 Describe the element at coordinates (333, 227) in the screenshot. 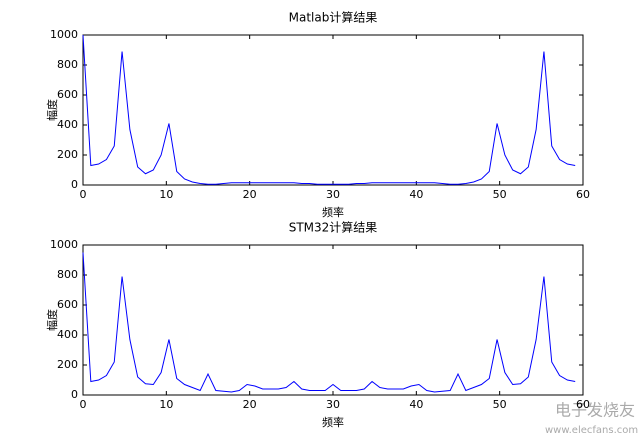

I see `chart-title: STM32计算结果` at that location.